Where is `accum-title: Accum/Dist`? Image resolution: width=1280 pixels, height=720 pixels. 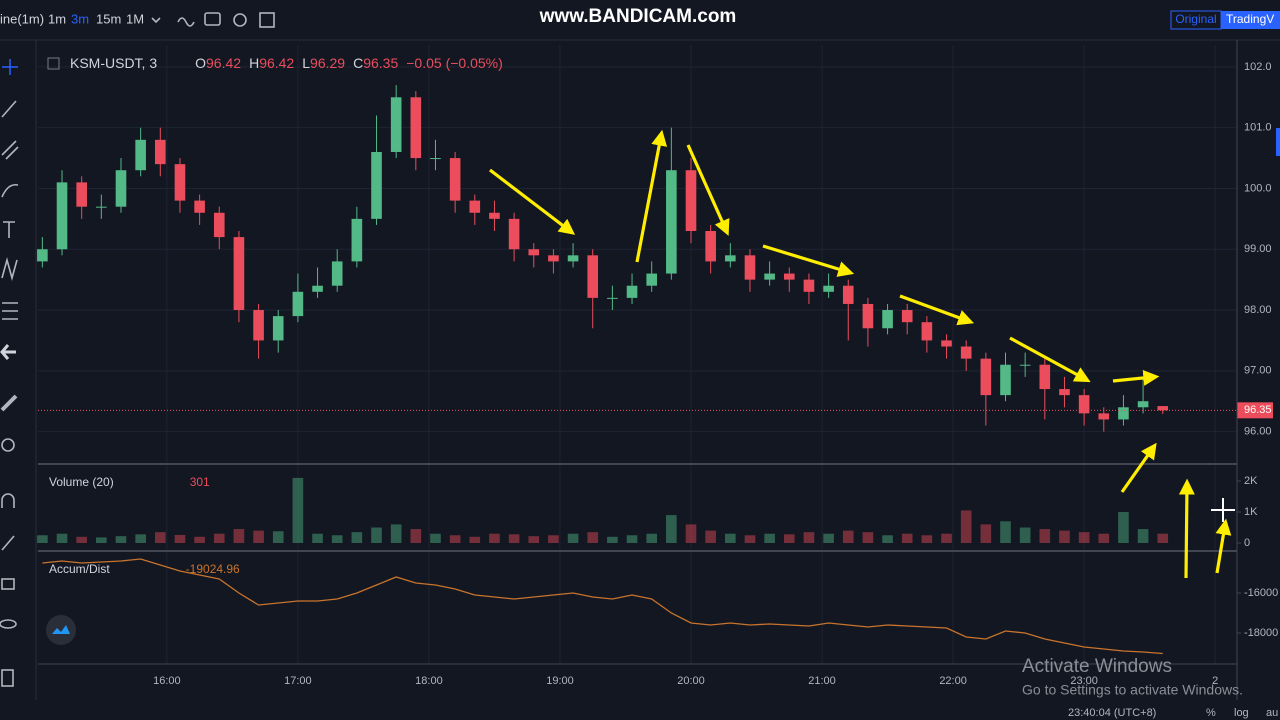 accum-title: Accum/Dist is located at coordinates (79, 569).